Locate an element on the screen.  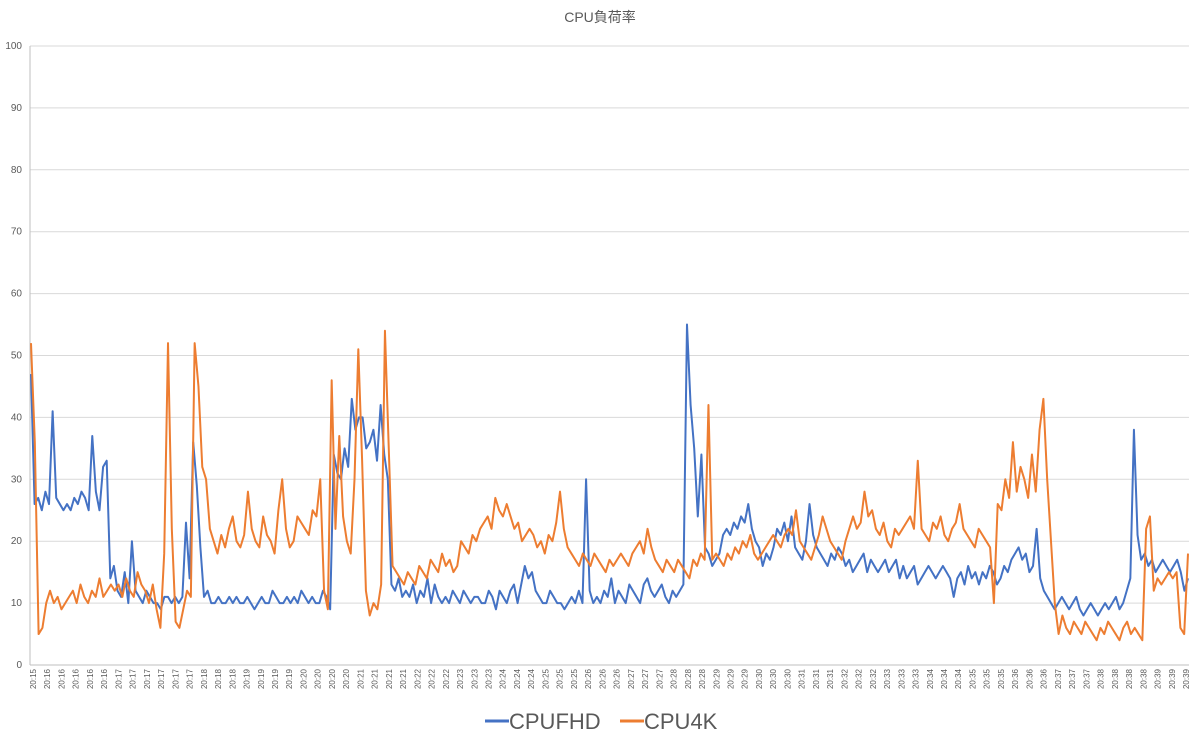
y-tick-label: 60 is located at coordinates (17, 294).